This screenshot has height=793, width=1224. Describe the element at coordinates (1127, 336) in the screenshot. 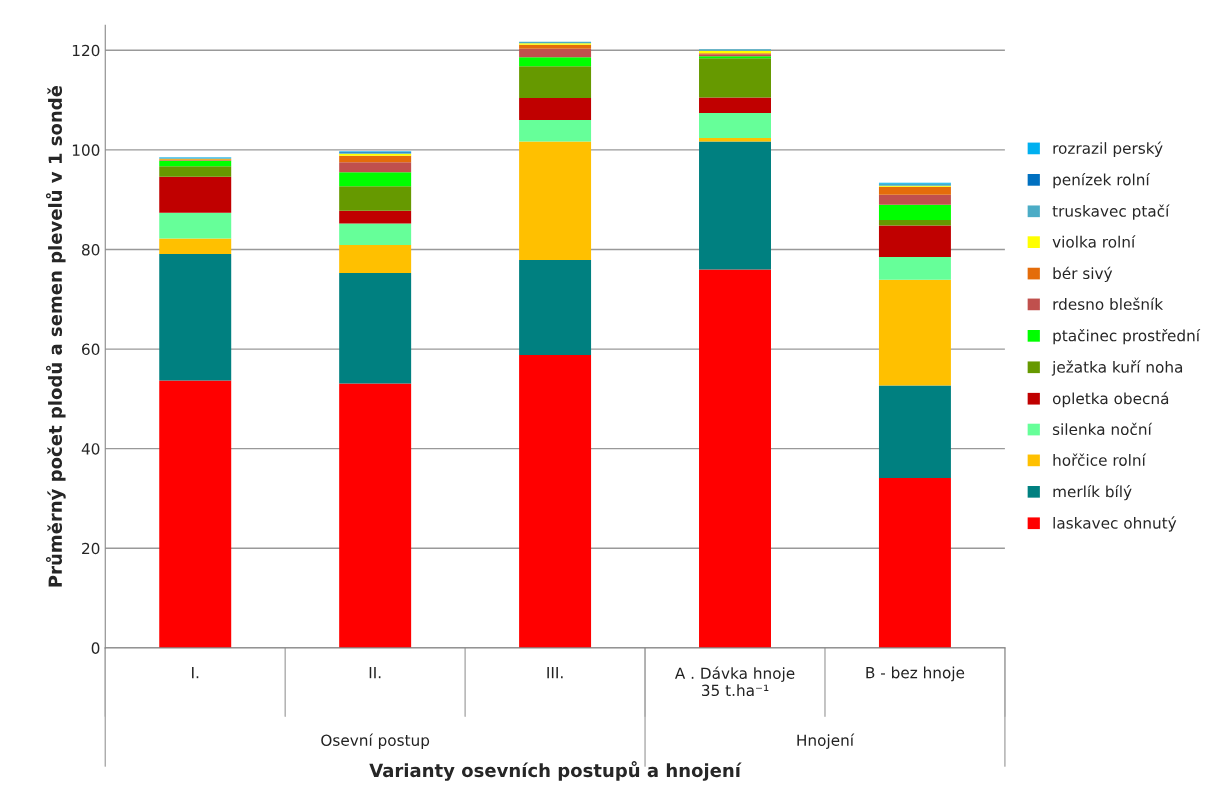

I see `legend-label: ptačinec prostřední` at that location.